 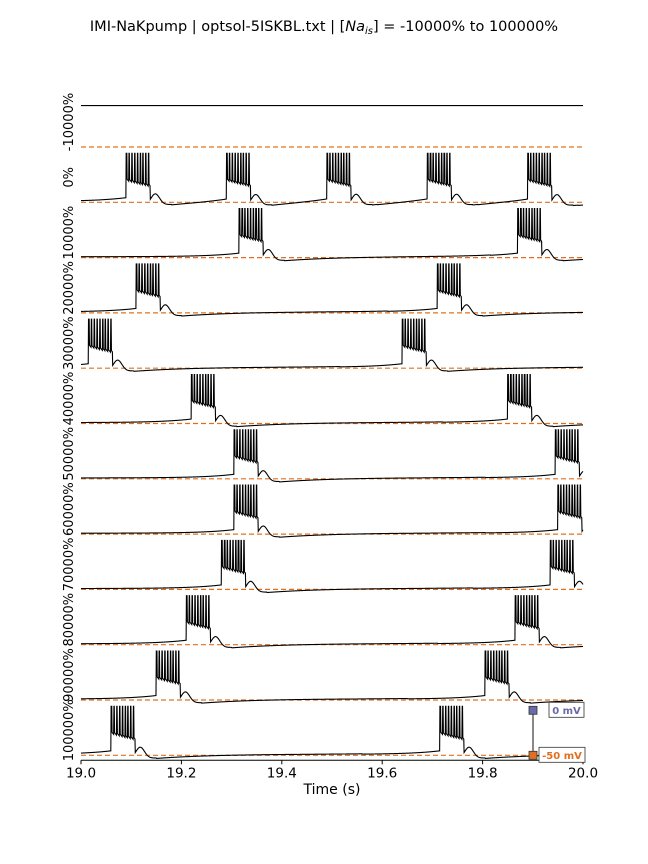 What do you see at coordinates (355, 27) in the screenshot?
I see `title-var: Na` at bounding box center [355, 27].